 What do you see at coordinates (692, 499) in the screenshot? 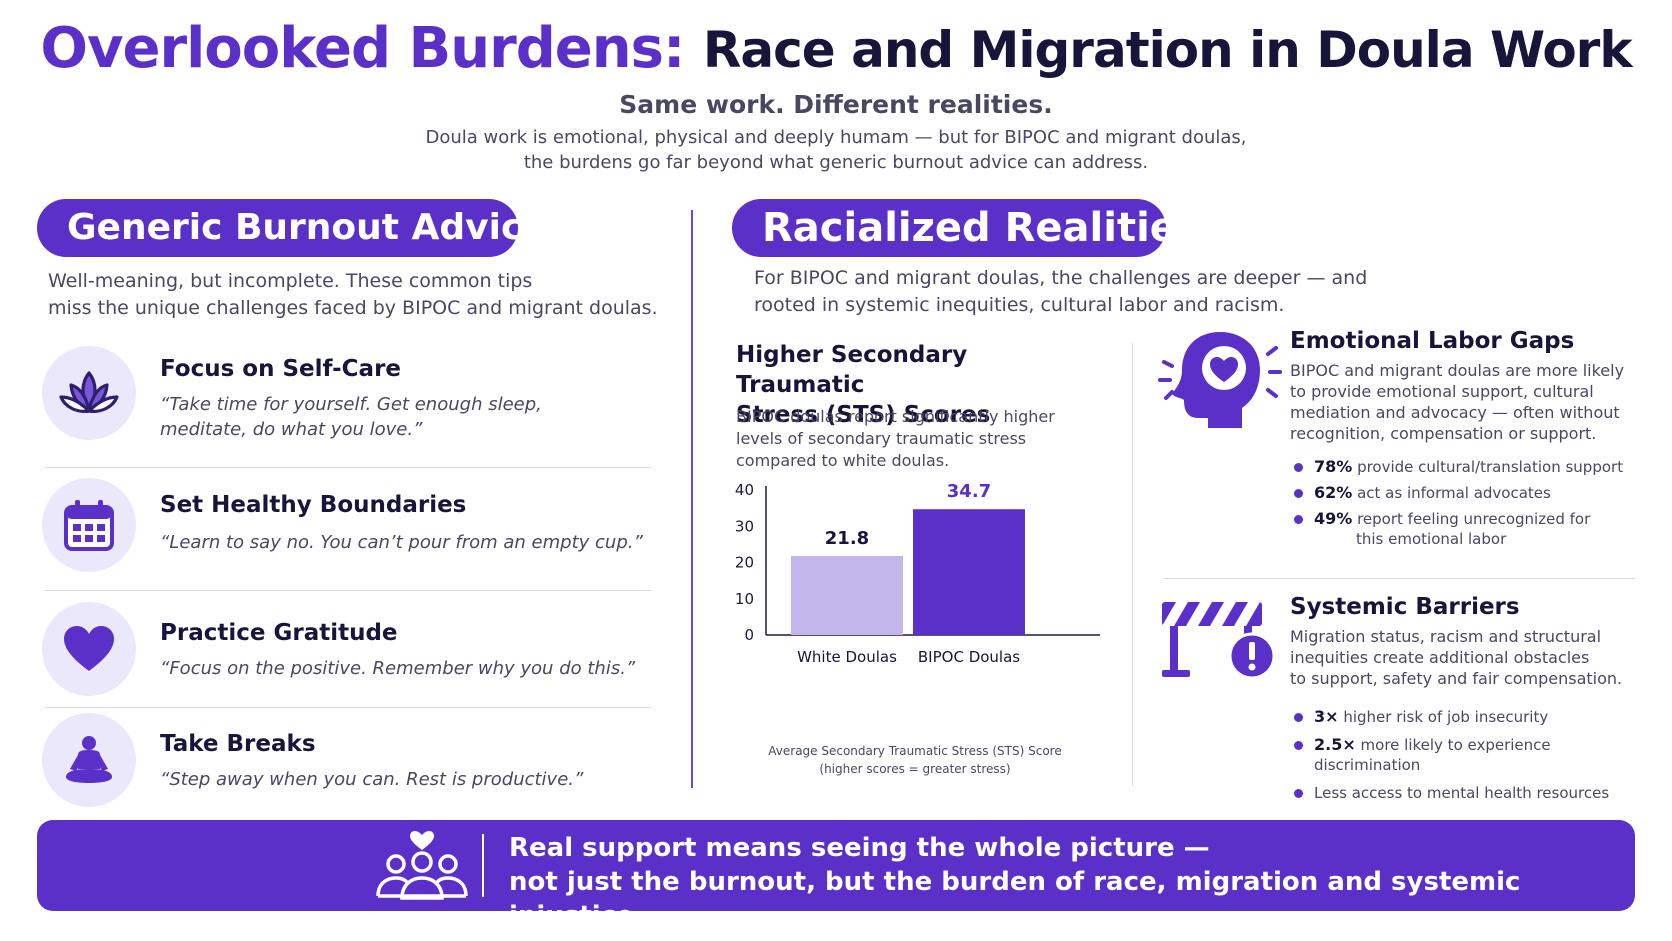
I see `section-divider` at bounding box center [692, 499].